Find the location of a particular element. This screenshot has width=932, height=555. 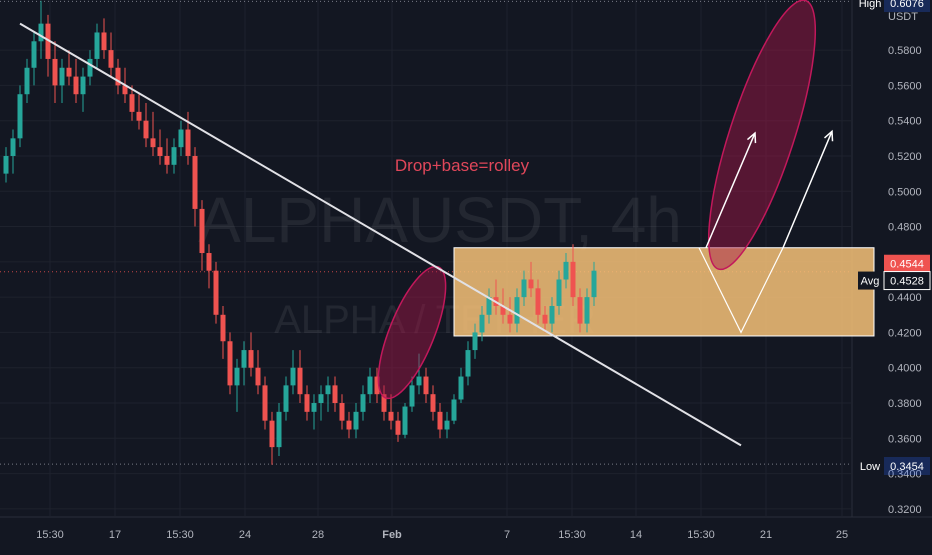

x-tick-label: 17 is located at coordinates (115, 535).